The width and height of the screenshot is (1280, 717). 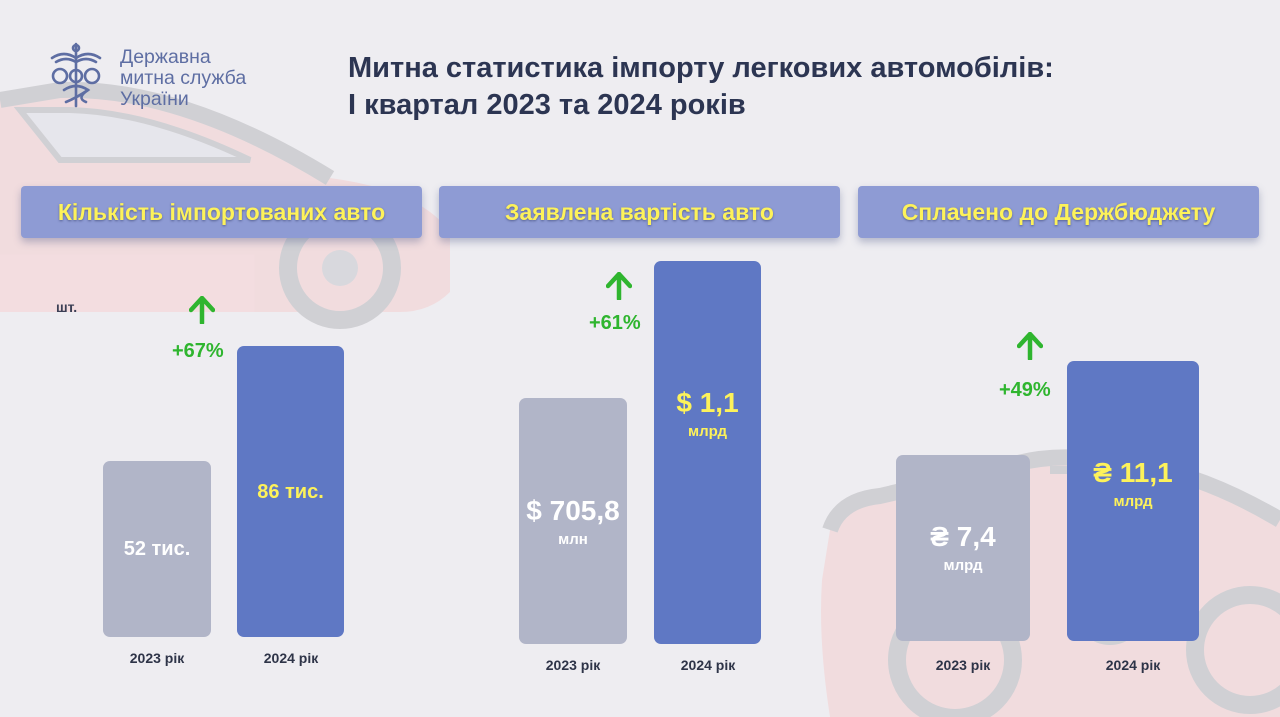 I want to click on growth-label: +67%, so click(x=198, y=351).